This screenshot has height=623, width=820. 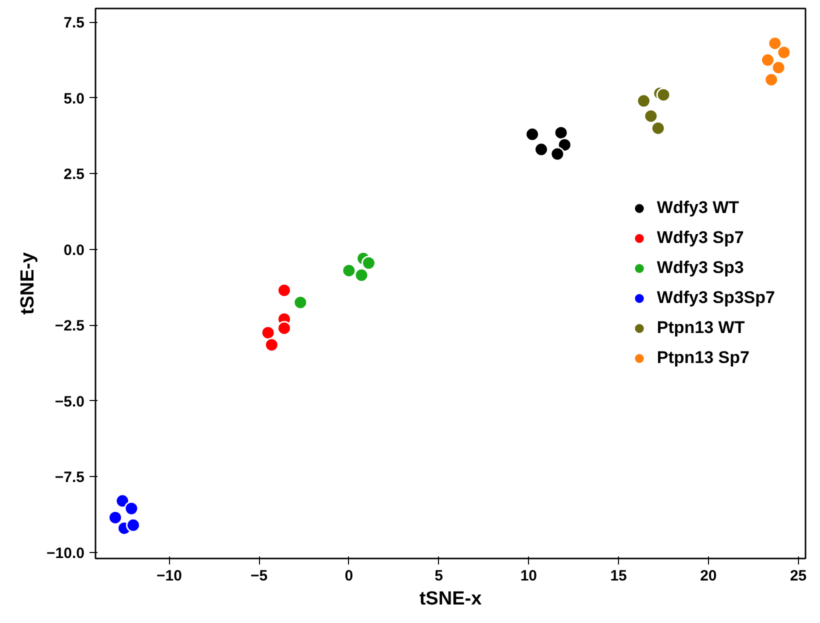 What do you see at coordinates (169, 576) in the screenshot?
I see `x-tick-label: −10` at bounding box center [169, 576].